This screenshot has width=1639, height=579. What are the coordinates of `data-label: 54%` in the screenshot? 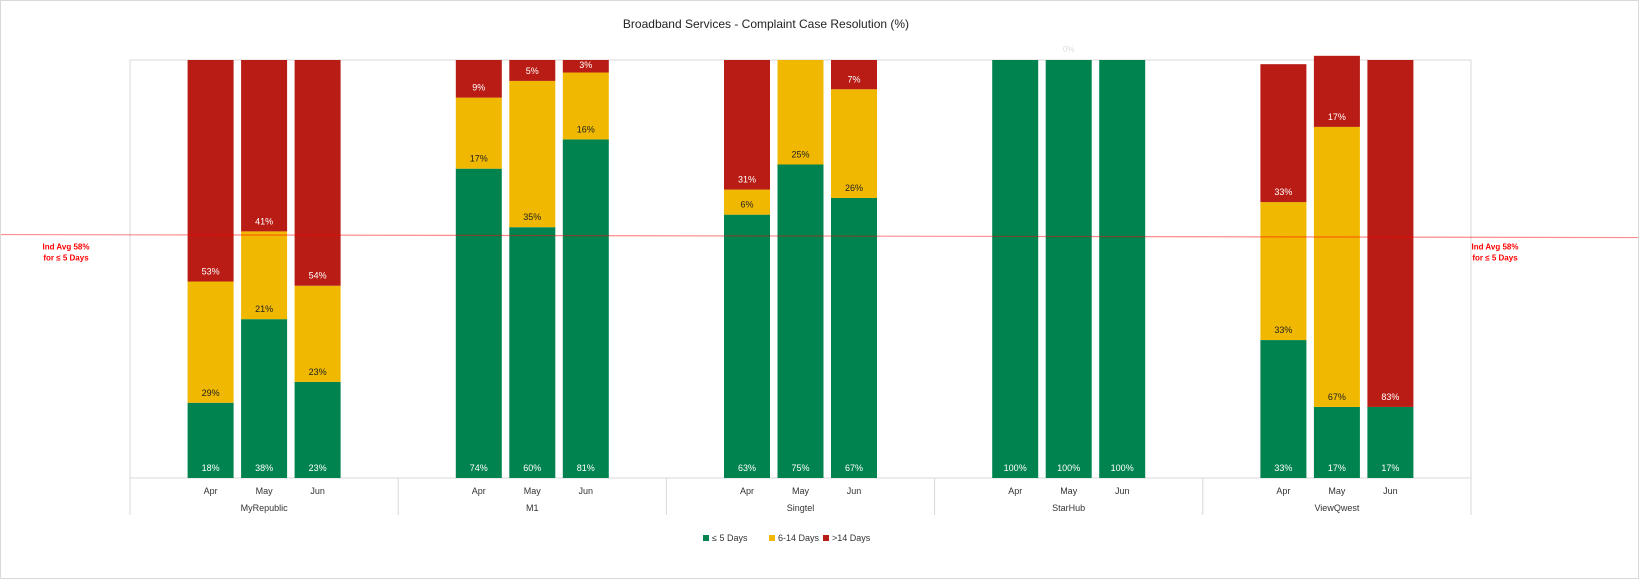 It's located at (318, 276).